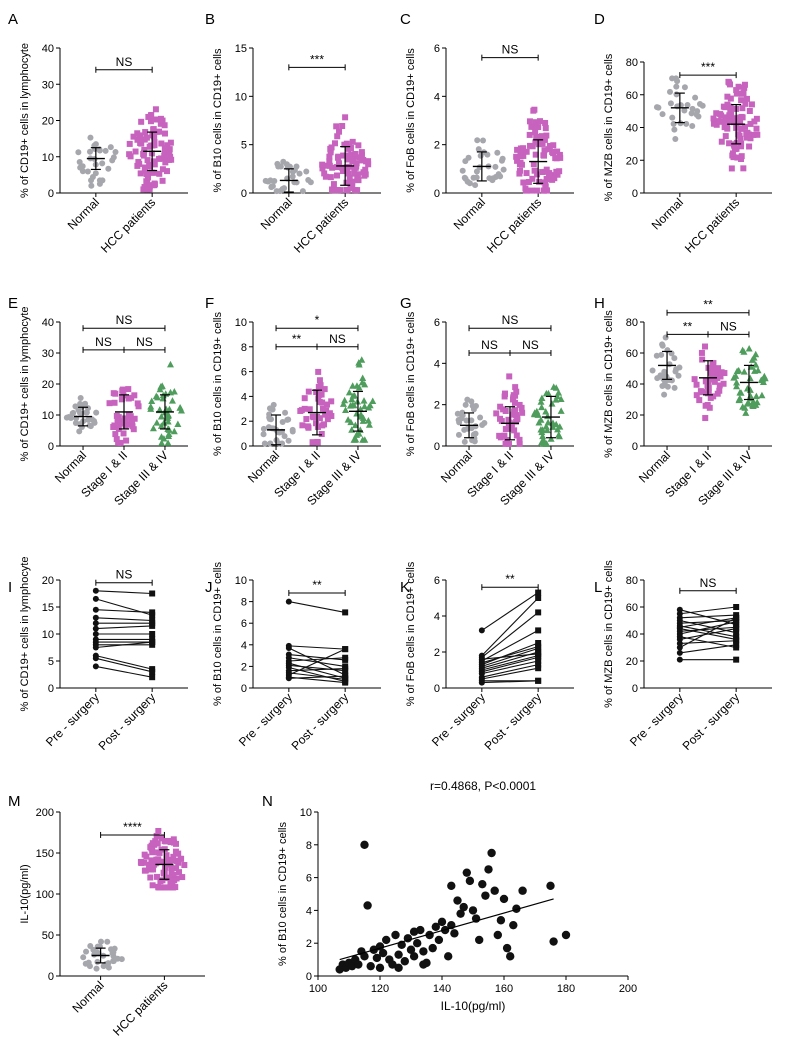 The height and width of the screenshot is (1054, 806). Describe the element at coordinates (51, 447) in the screenshot. I see `y-tick-label: 0` at that location.